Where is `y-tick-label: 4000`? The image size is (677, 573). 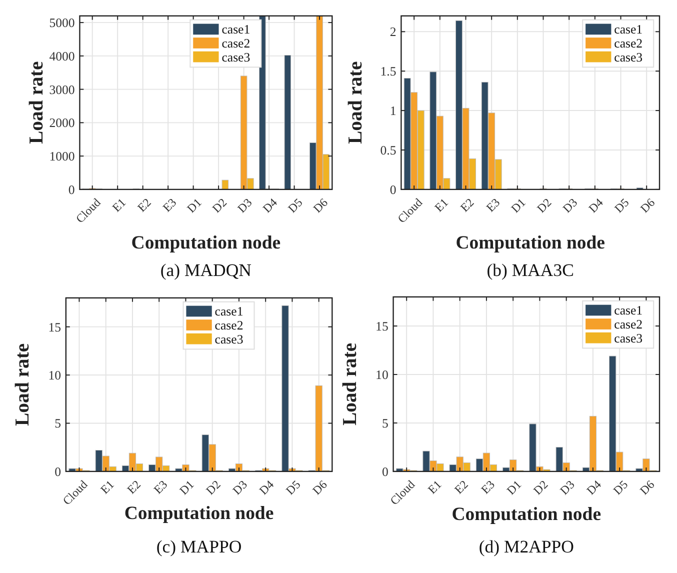 y-tick-label: 4000 is located at coordinates (62, 56).